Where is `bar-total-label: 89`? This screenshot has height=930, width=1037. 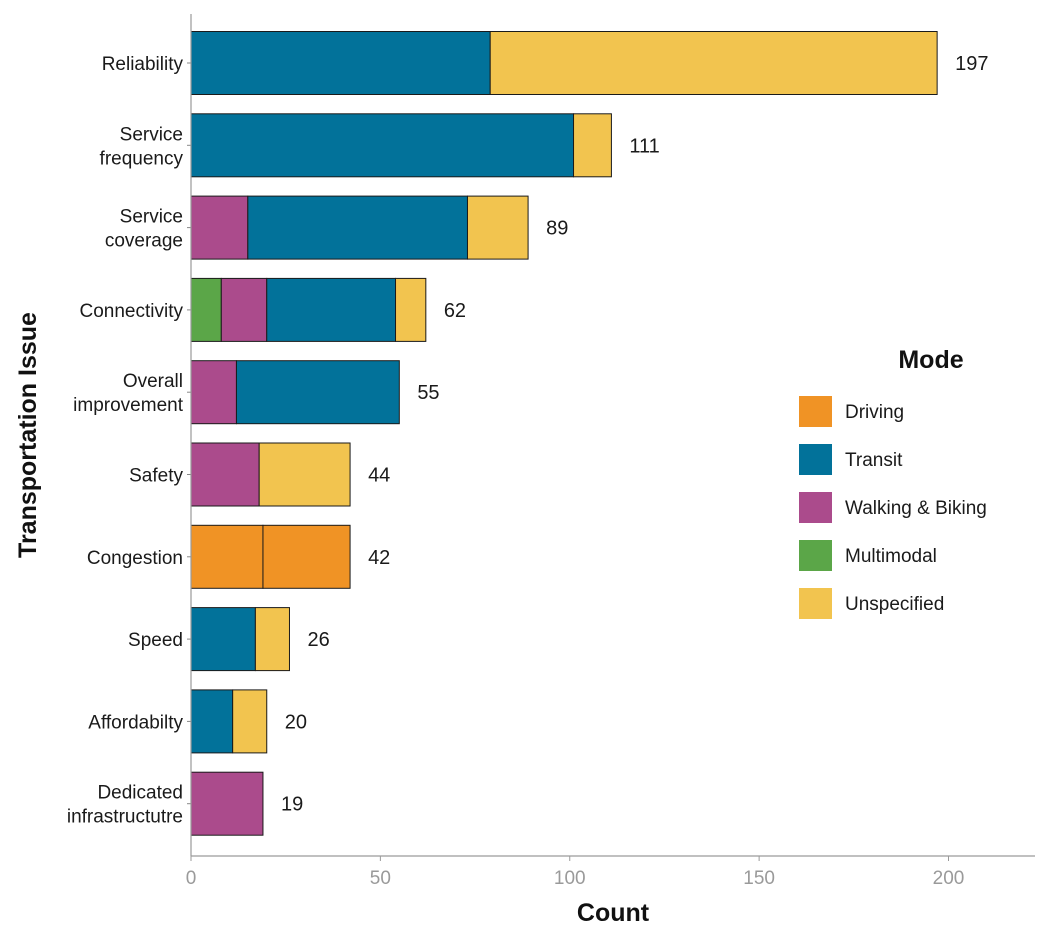 bar-total-label: 89 is located at coordinates (557, 229).